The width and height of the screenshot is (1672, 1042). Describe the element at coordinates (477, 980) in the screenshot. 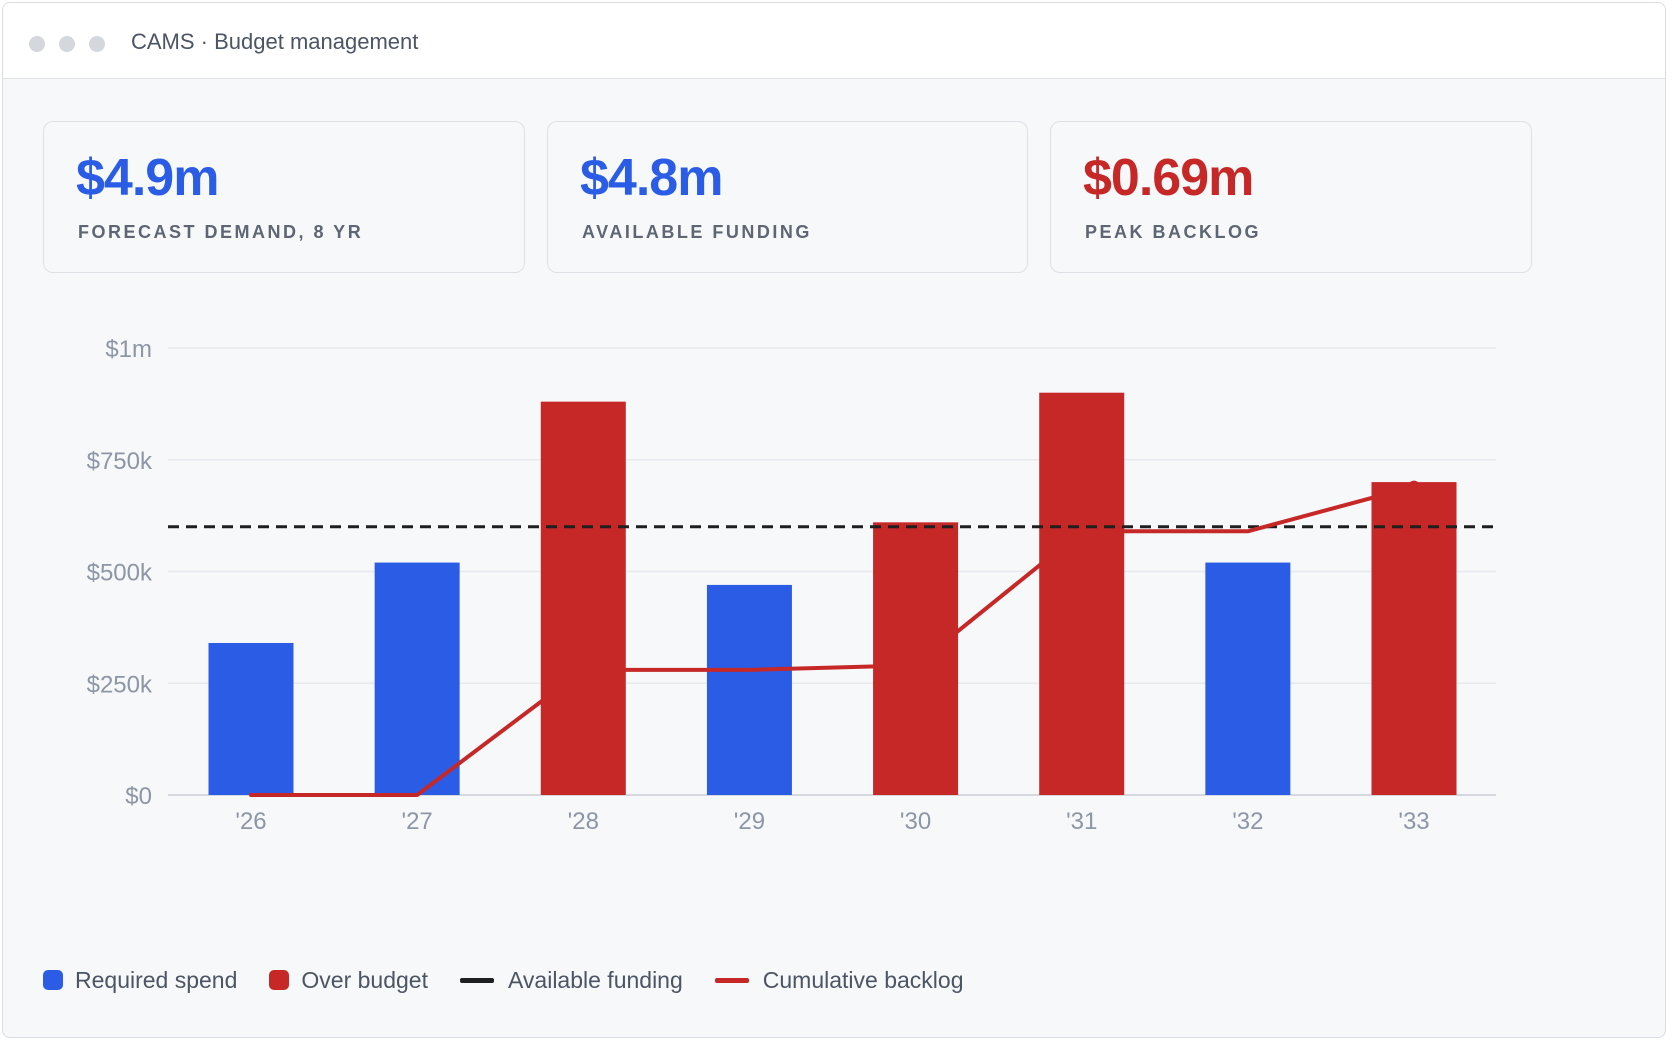

I see `legend-swatch-available-funding` at that location.